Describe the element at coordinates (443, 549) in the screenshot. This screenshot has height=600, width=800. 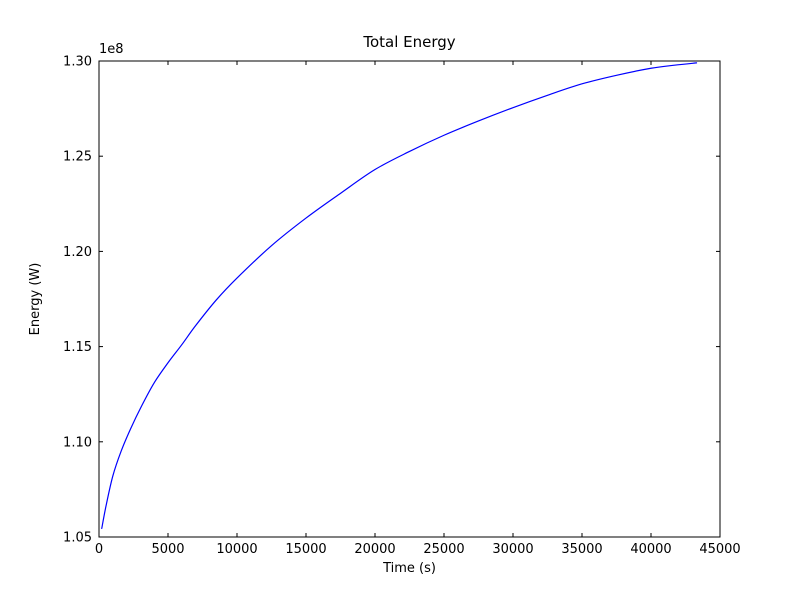
I see `x-tick-label: 25000` at that location.